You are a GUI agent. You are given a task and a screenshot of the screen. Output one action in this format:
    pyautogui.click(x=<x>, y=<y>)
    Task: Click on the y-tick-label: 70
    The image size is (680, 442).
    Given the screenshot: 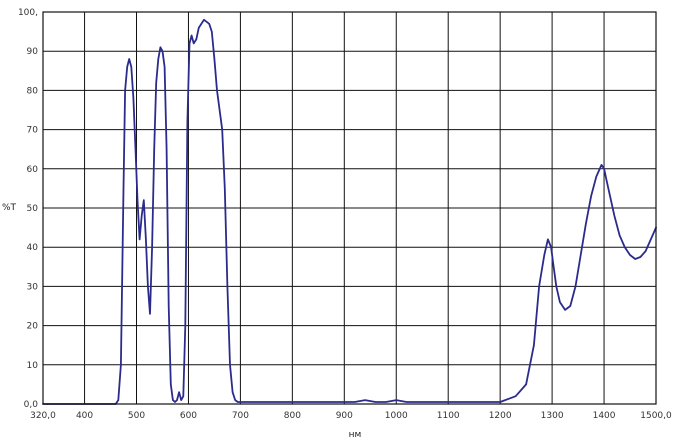 What is the action you would take?
    pyautogui.click(x=33, y=131)
    